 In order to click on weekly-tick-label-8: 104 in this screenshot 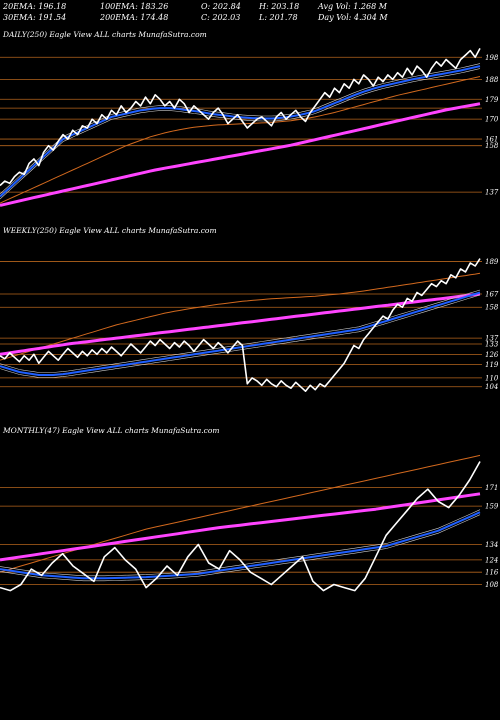, I will do `click(491, 387)`.